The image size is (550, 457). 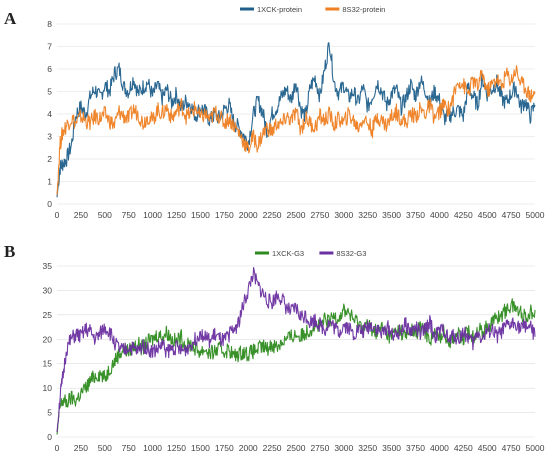 I want to click on y-tick-label: 4, so click(x=49, y=114).